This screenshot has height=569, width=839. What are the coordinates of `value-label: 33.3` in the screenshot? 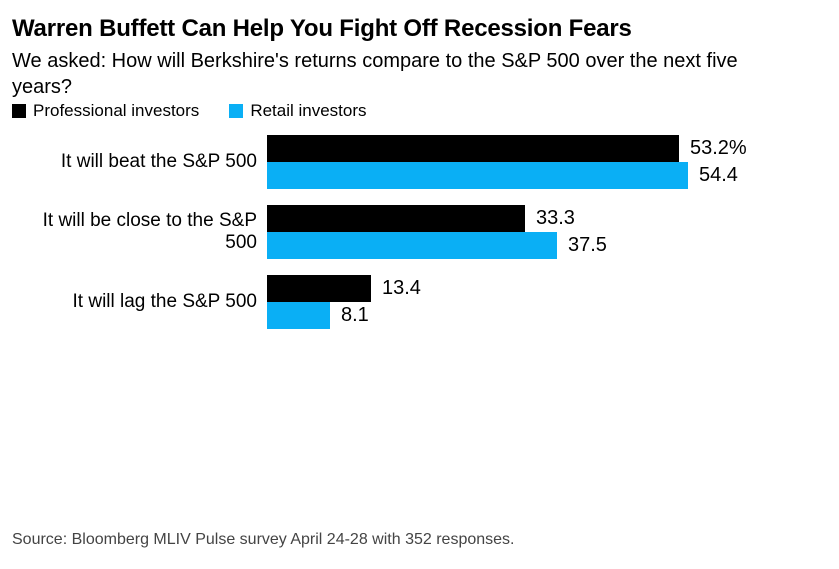 It's located at (555, 218).